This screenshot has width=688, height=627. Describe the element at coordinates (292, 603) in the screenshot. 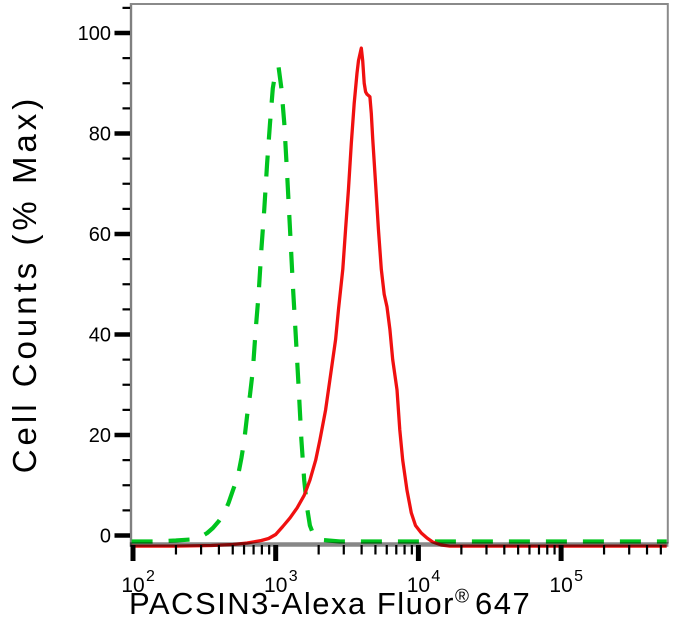

I see `x-axis-title-main: PACSIN3-Alexa Fluor` at that location.